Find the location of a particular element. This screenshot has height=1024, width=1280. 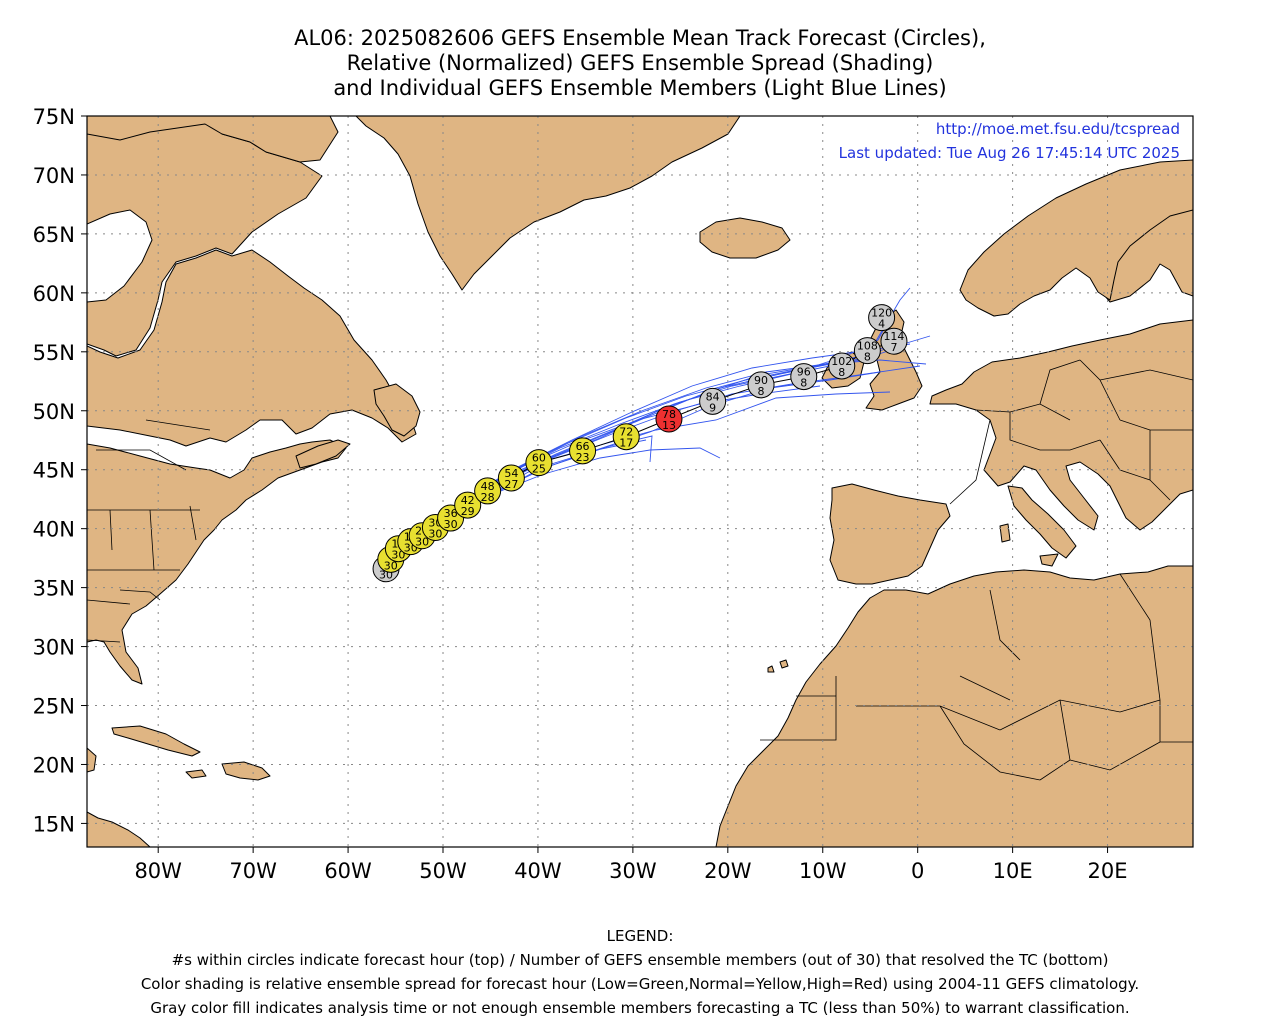

africa-land is located at coordinates (954, 706).